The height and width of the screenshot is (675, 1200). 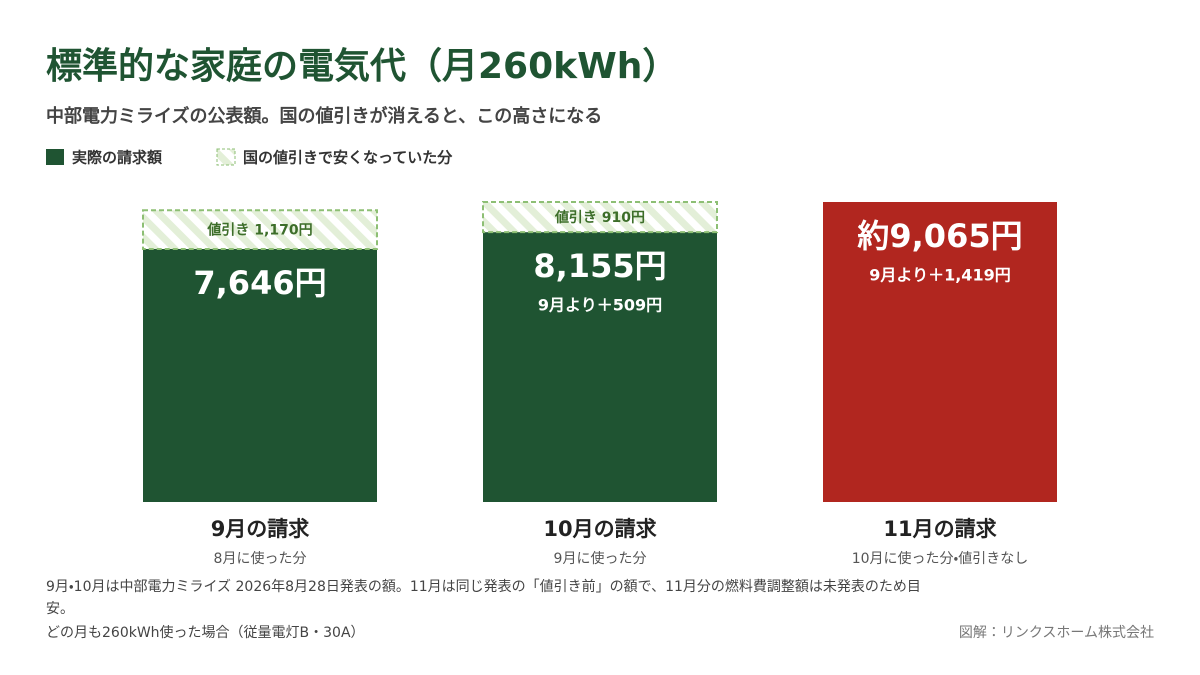 I want to click on chart-subtitle: 中部電力ミライズの公表額。国の値引きが消えると、この高さになる, so click(x=324, y=116).